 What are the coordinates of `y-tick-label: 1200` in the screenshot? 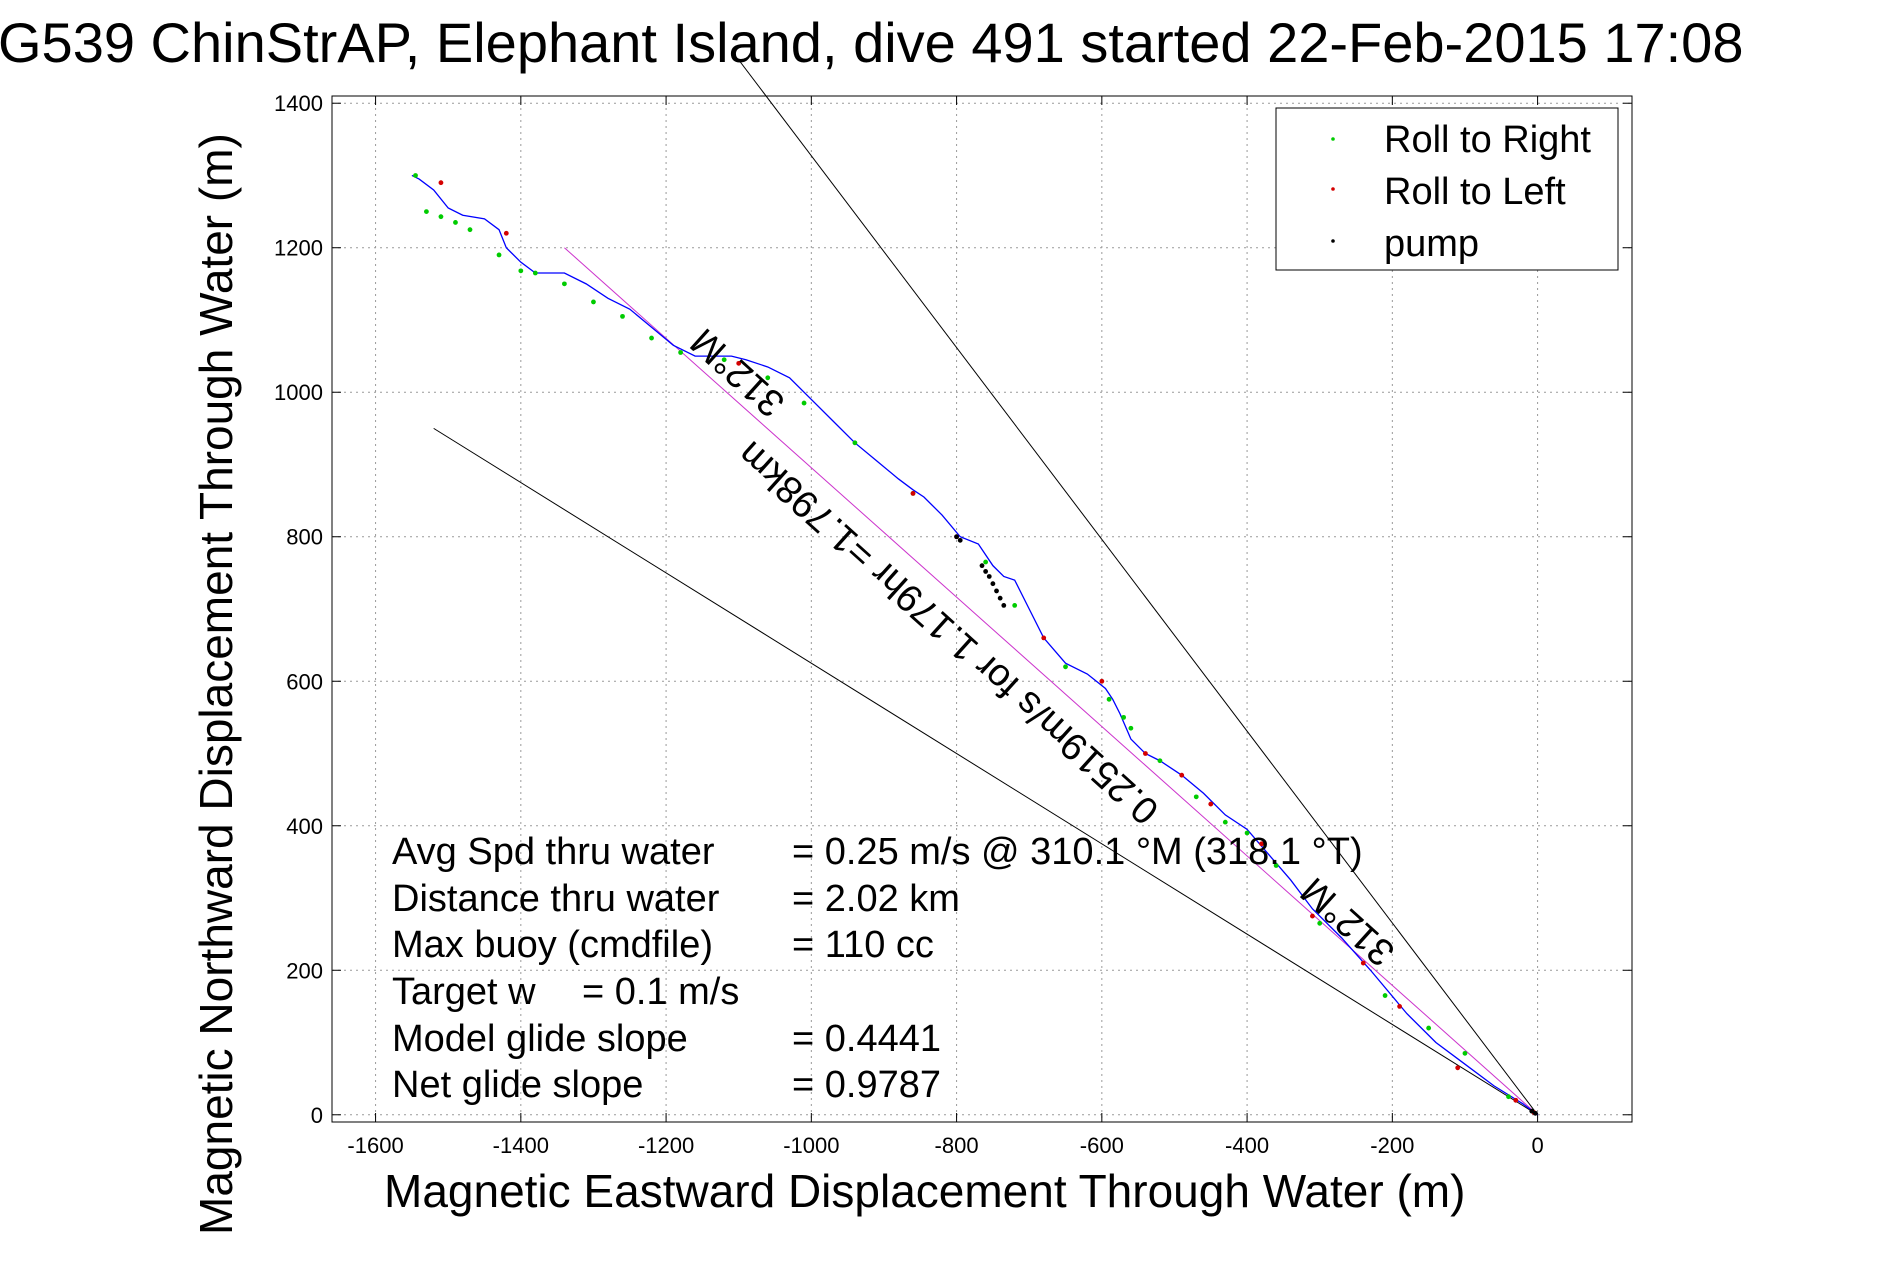 It's located at (298, 248).